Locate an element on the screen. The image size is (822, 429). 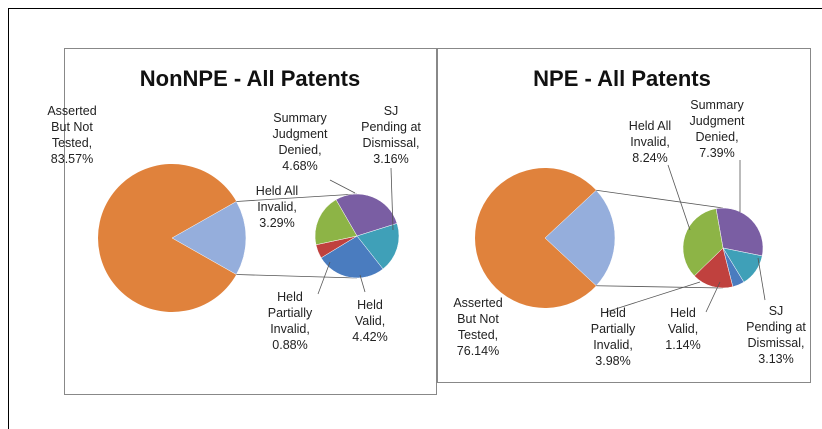
slice-value: 1.14% is located at coordinates (683, 345).